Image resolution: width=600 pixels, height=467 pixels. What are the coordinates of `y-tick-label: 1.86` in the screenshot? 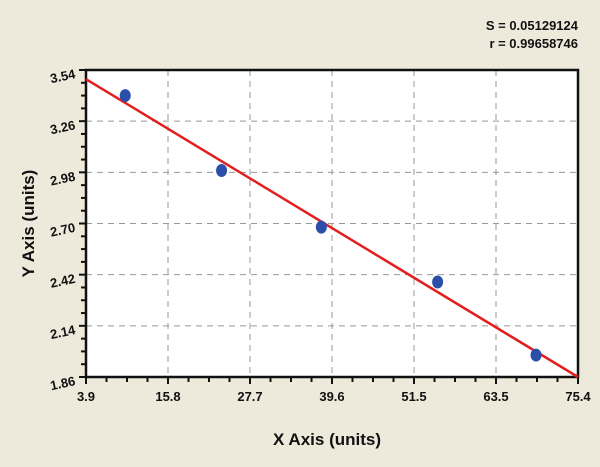 It's located at (63, 383).